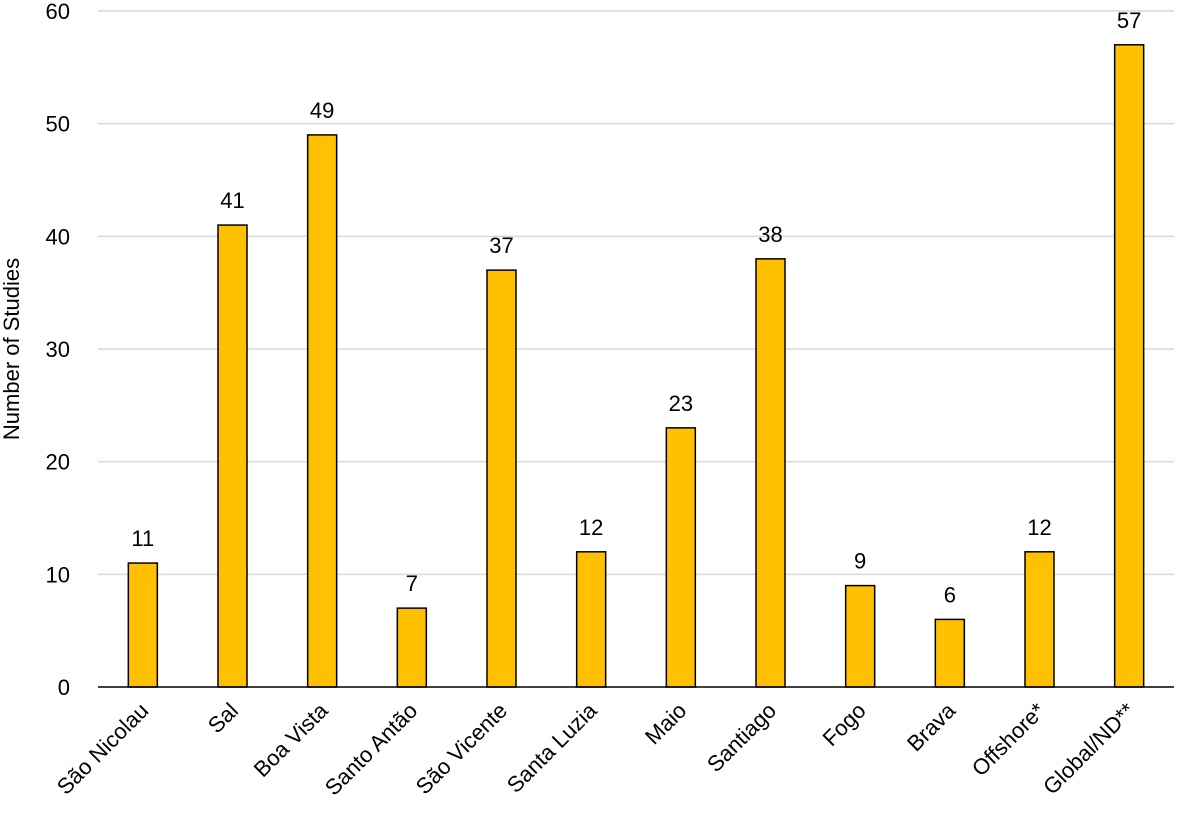  What do you see at coordinates (860, 561) in the screenshot?
I see `data-label: 9` at bounding box center [860, 561].